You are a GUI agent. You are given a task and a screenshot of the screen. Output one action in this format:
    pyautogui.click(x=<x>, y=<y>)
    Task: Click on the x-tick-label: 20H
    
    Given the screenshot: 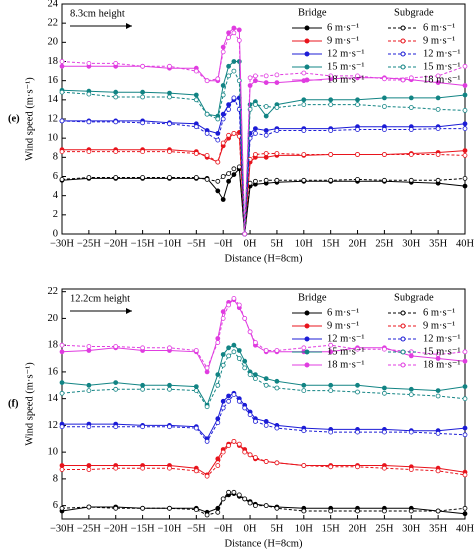 What is the action you would take?
    pyautogui.click(x=357, y=243)
    